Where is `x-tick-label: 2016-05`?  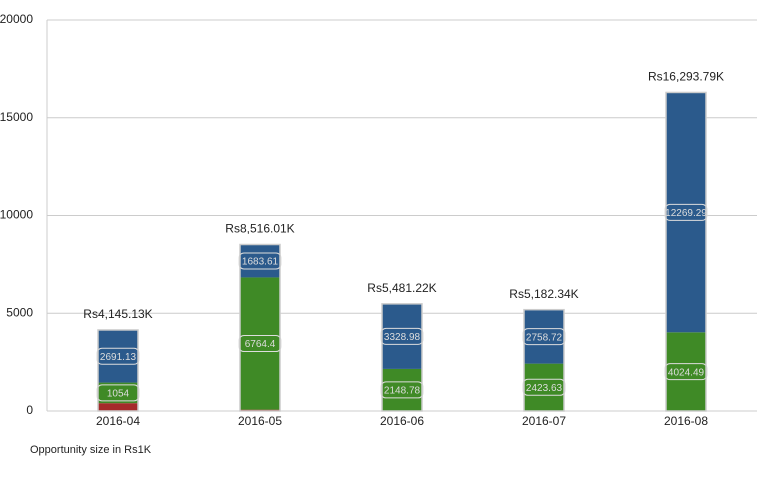
x-tick-label: 2016-05 is located at coordinates (260, 421).